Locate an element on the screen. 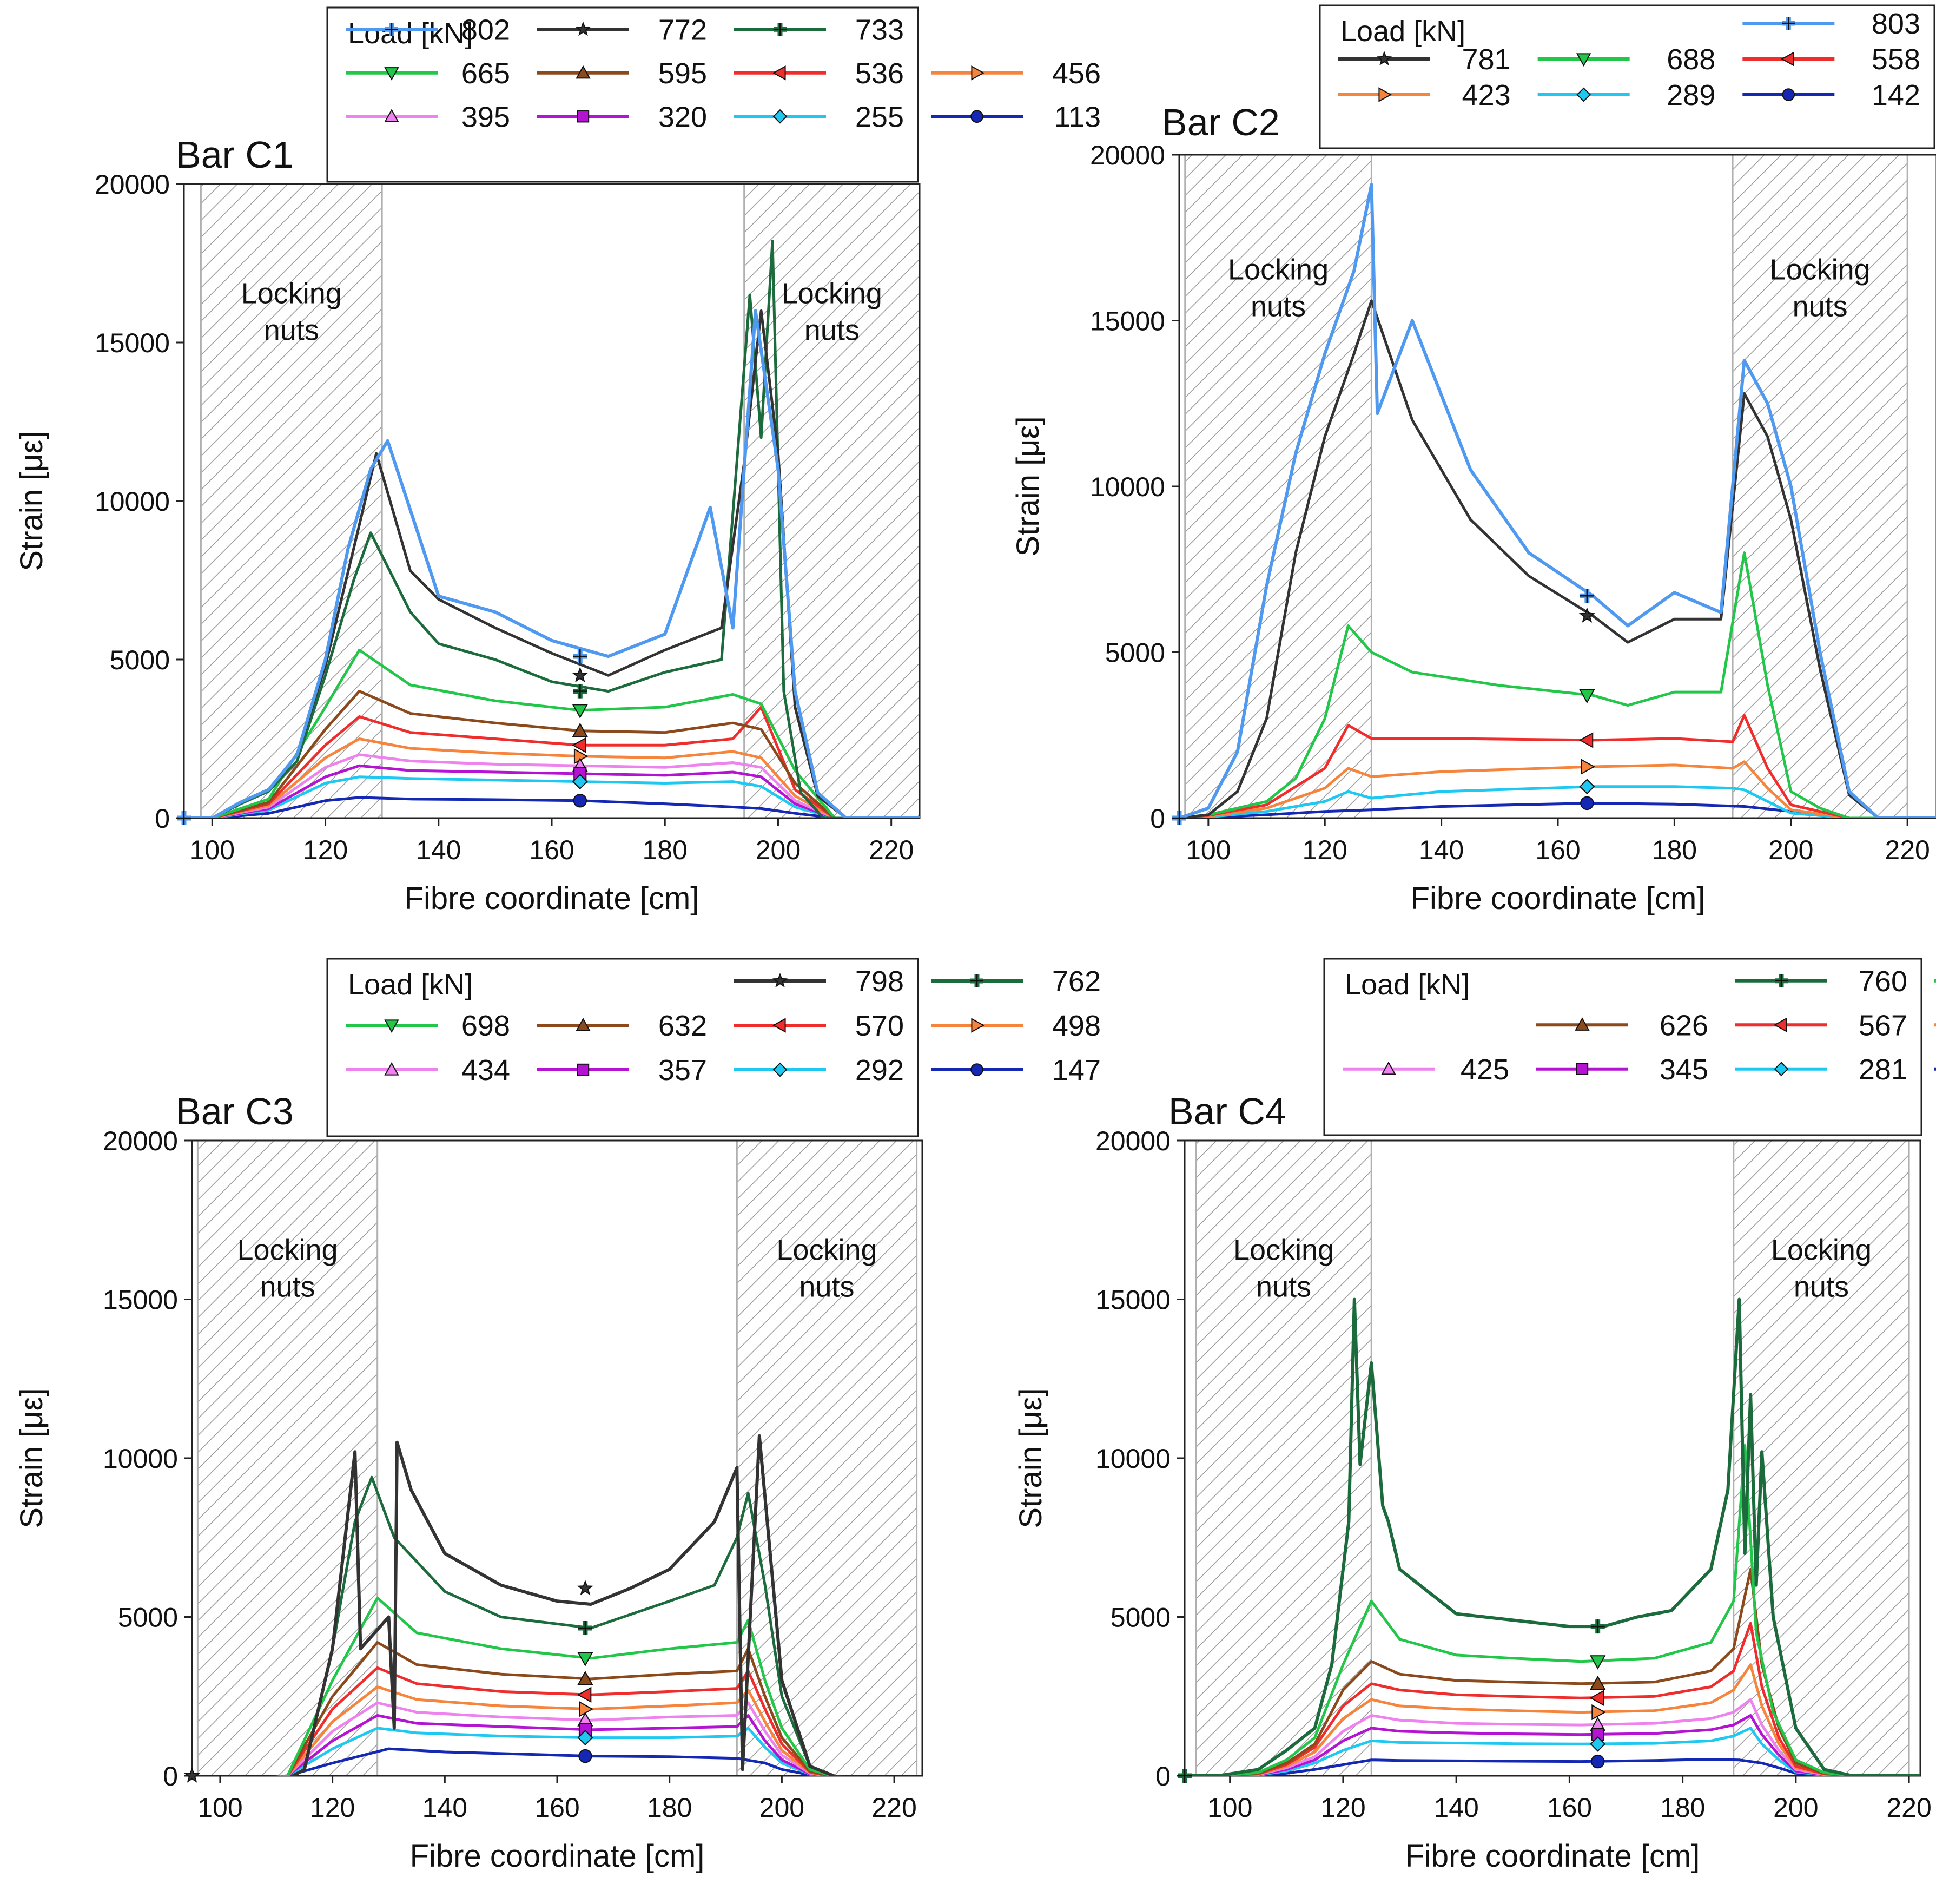 This screenshot has height=1904, width=1936. legend-label-434: 434 is located at coordinates (485, 1070).